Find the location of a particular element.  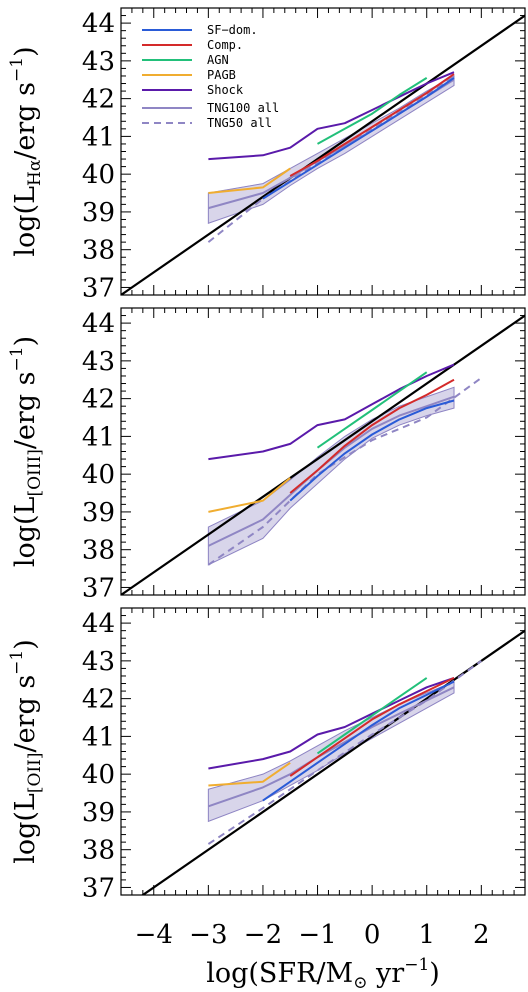

series-line-tng50-all-halpha is located at coordinates (331, 159).